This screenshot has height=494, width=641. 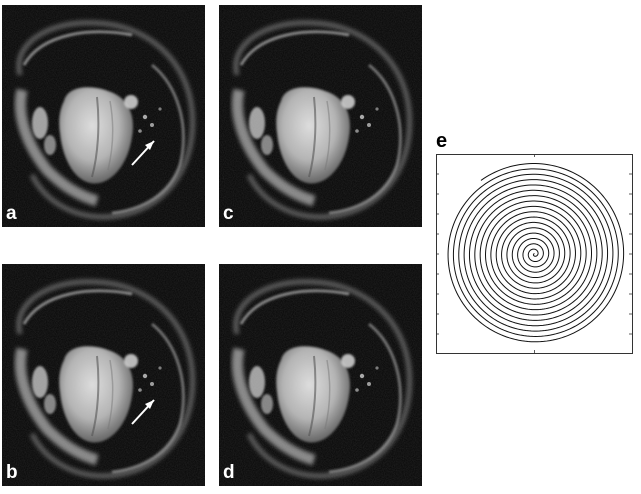 What do you see at coordinates (11, 213) in the screenshot?
I see `panel-label-a: a` at bounding box center [11, 213].